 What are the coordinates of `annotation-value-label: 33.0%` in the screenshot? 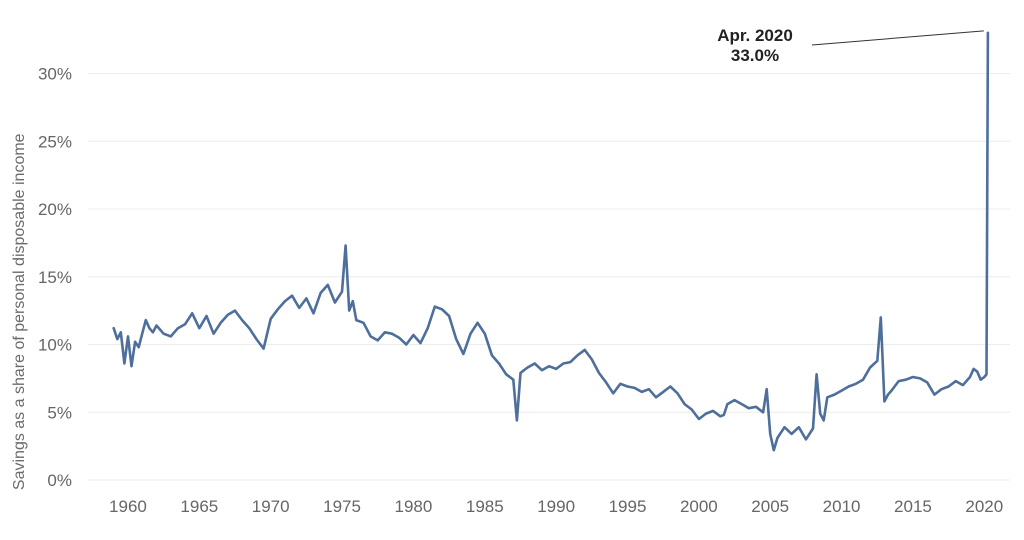 It's located at (755, 55).